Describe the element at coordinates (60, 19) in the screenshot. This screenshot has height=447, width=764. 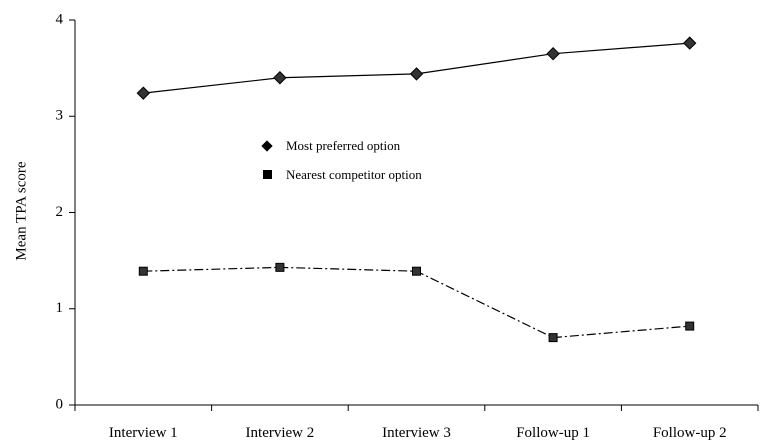
I see `y-tick-label: 4` at that location.